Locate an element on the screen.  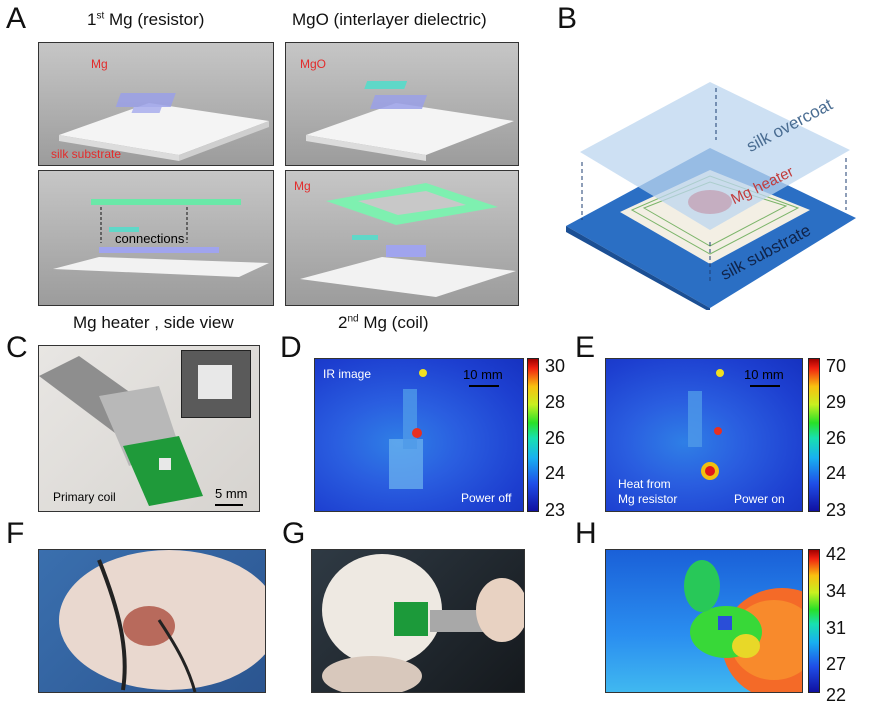
scale-label-d: 10 mm is located at coordinates (483, 374).